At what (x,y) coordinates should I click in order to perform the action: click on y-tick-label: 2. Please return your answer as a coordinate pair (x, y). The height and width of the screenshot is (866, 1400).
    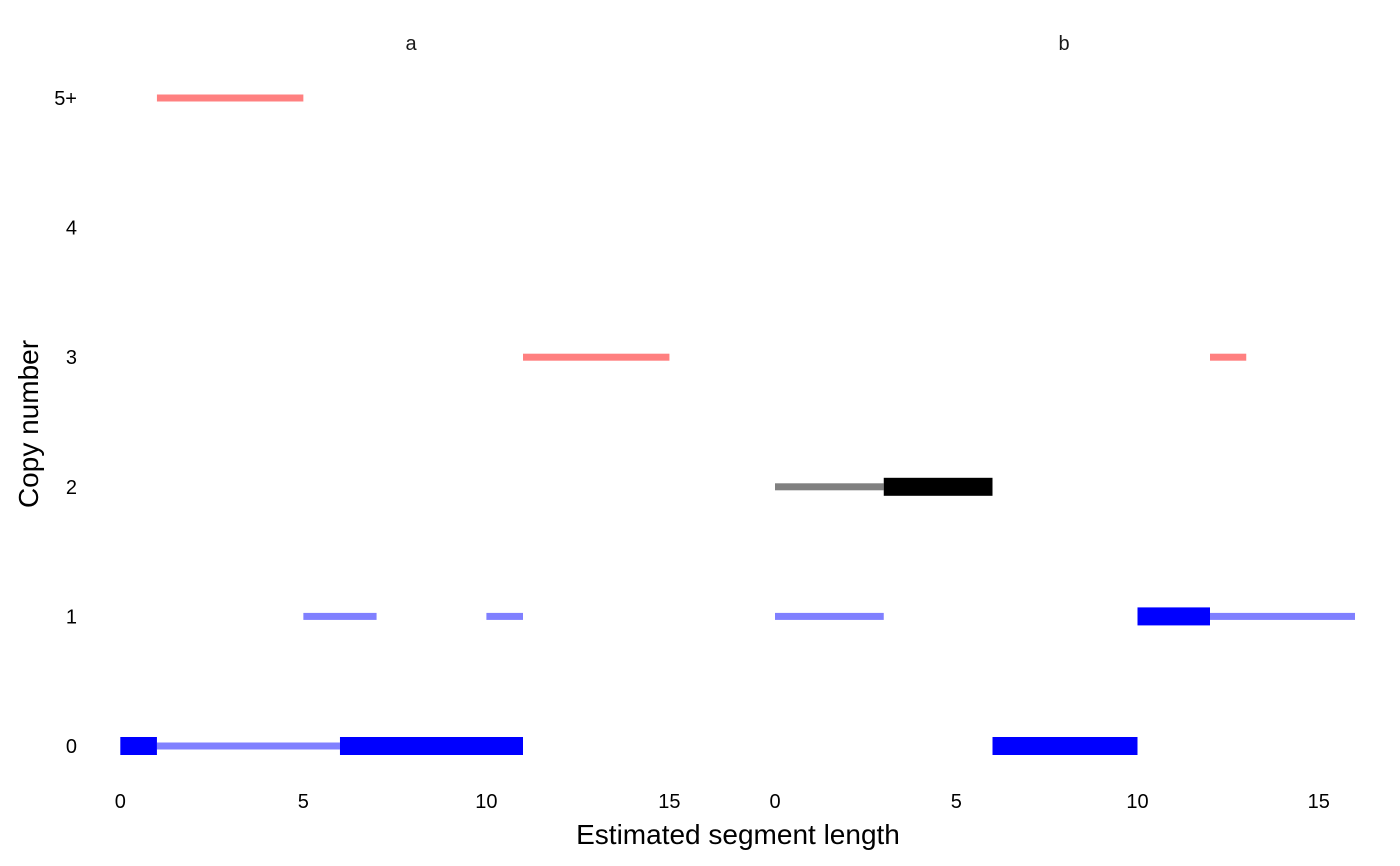
    Looking at the image, I should click on (71, 488).